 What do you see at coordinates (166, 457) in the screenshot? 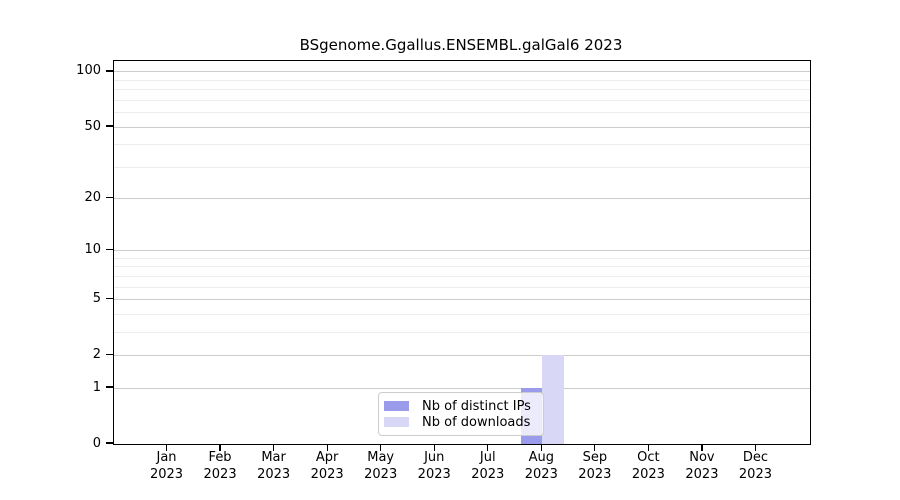
I see `x-tick-month: Jan` at bounding box center [166, 457].